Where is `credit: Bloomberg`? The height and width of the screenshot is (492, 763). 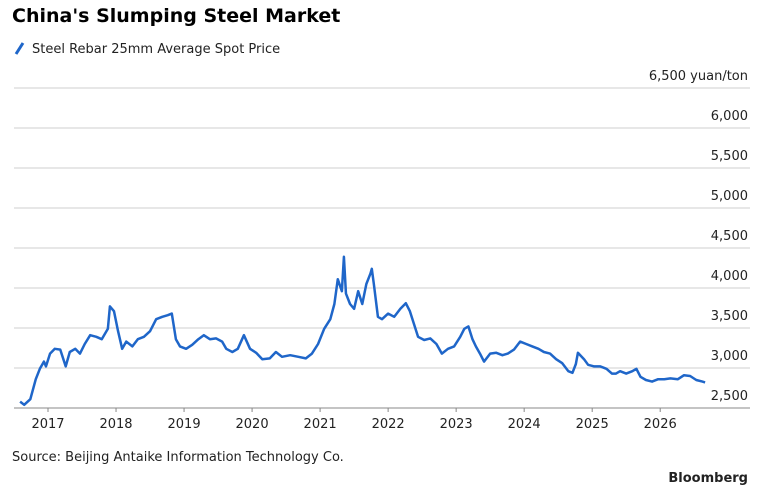 credit: Bloomberg is located at coordinates (708, 478).